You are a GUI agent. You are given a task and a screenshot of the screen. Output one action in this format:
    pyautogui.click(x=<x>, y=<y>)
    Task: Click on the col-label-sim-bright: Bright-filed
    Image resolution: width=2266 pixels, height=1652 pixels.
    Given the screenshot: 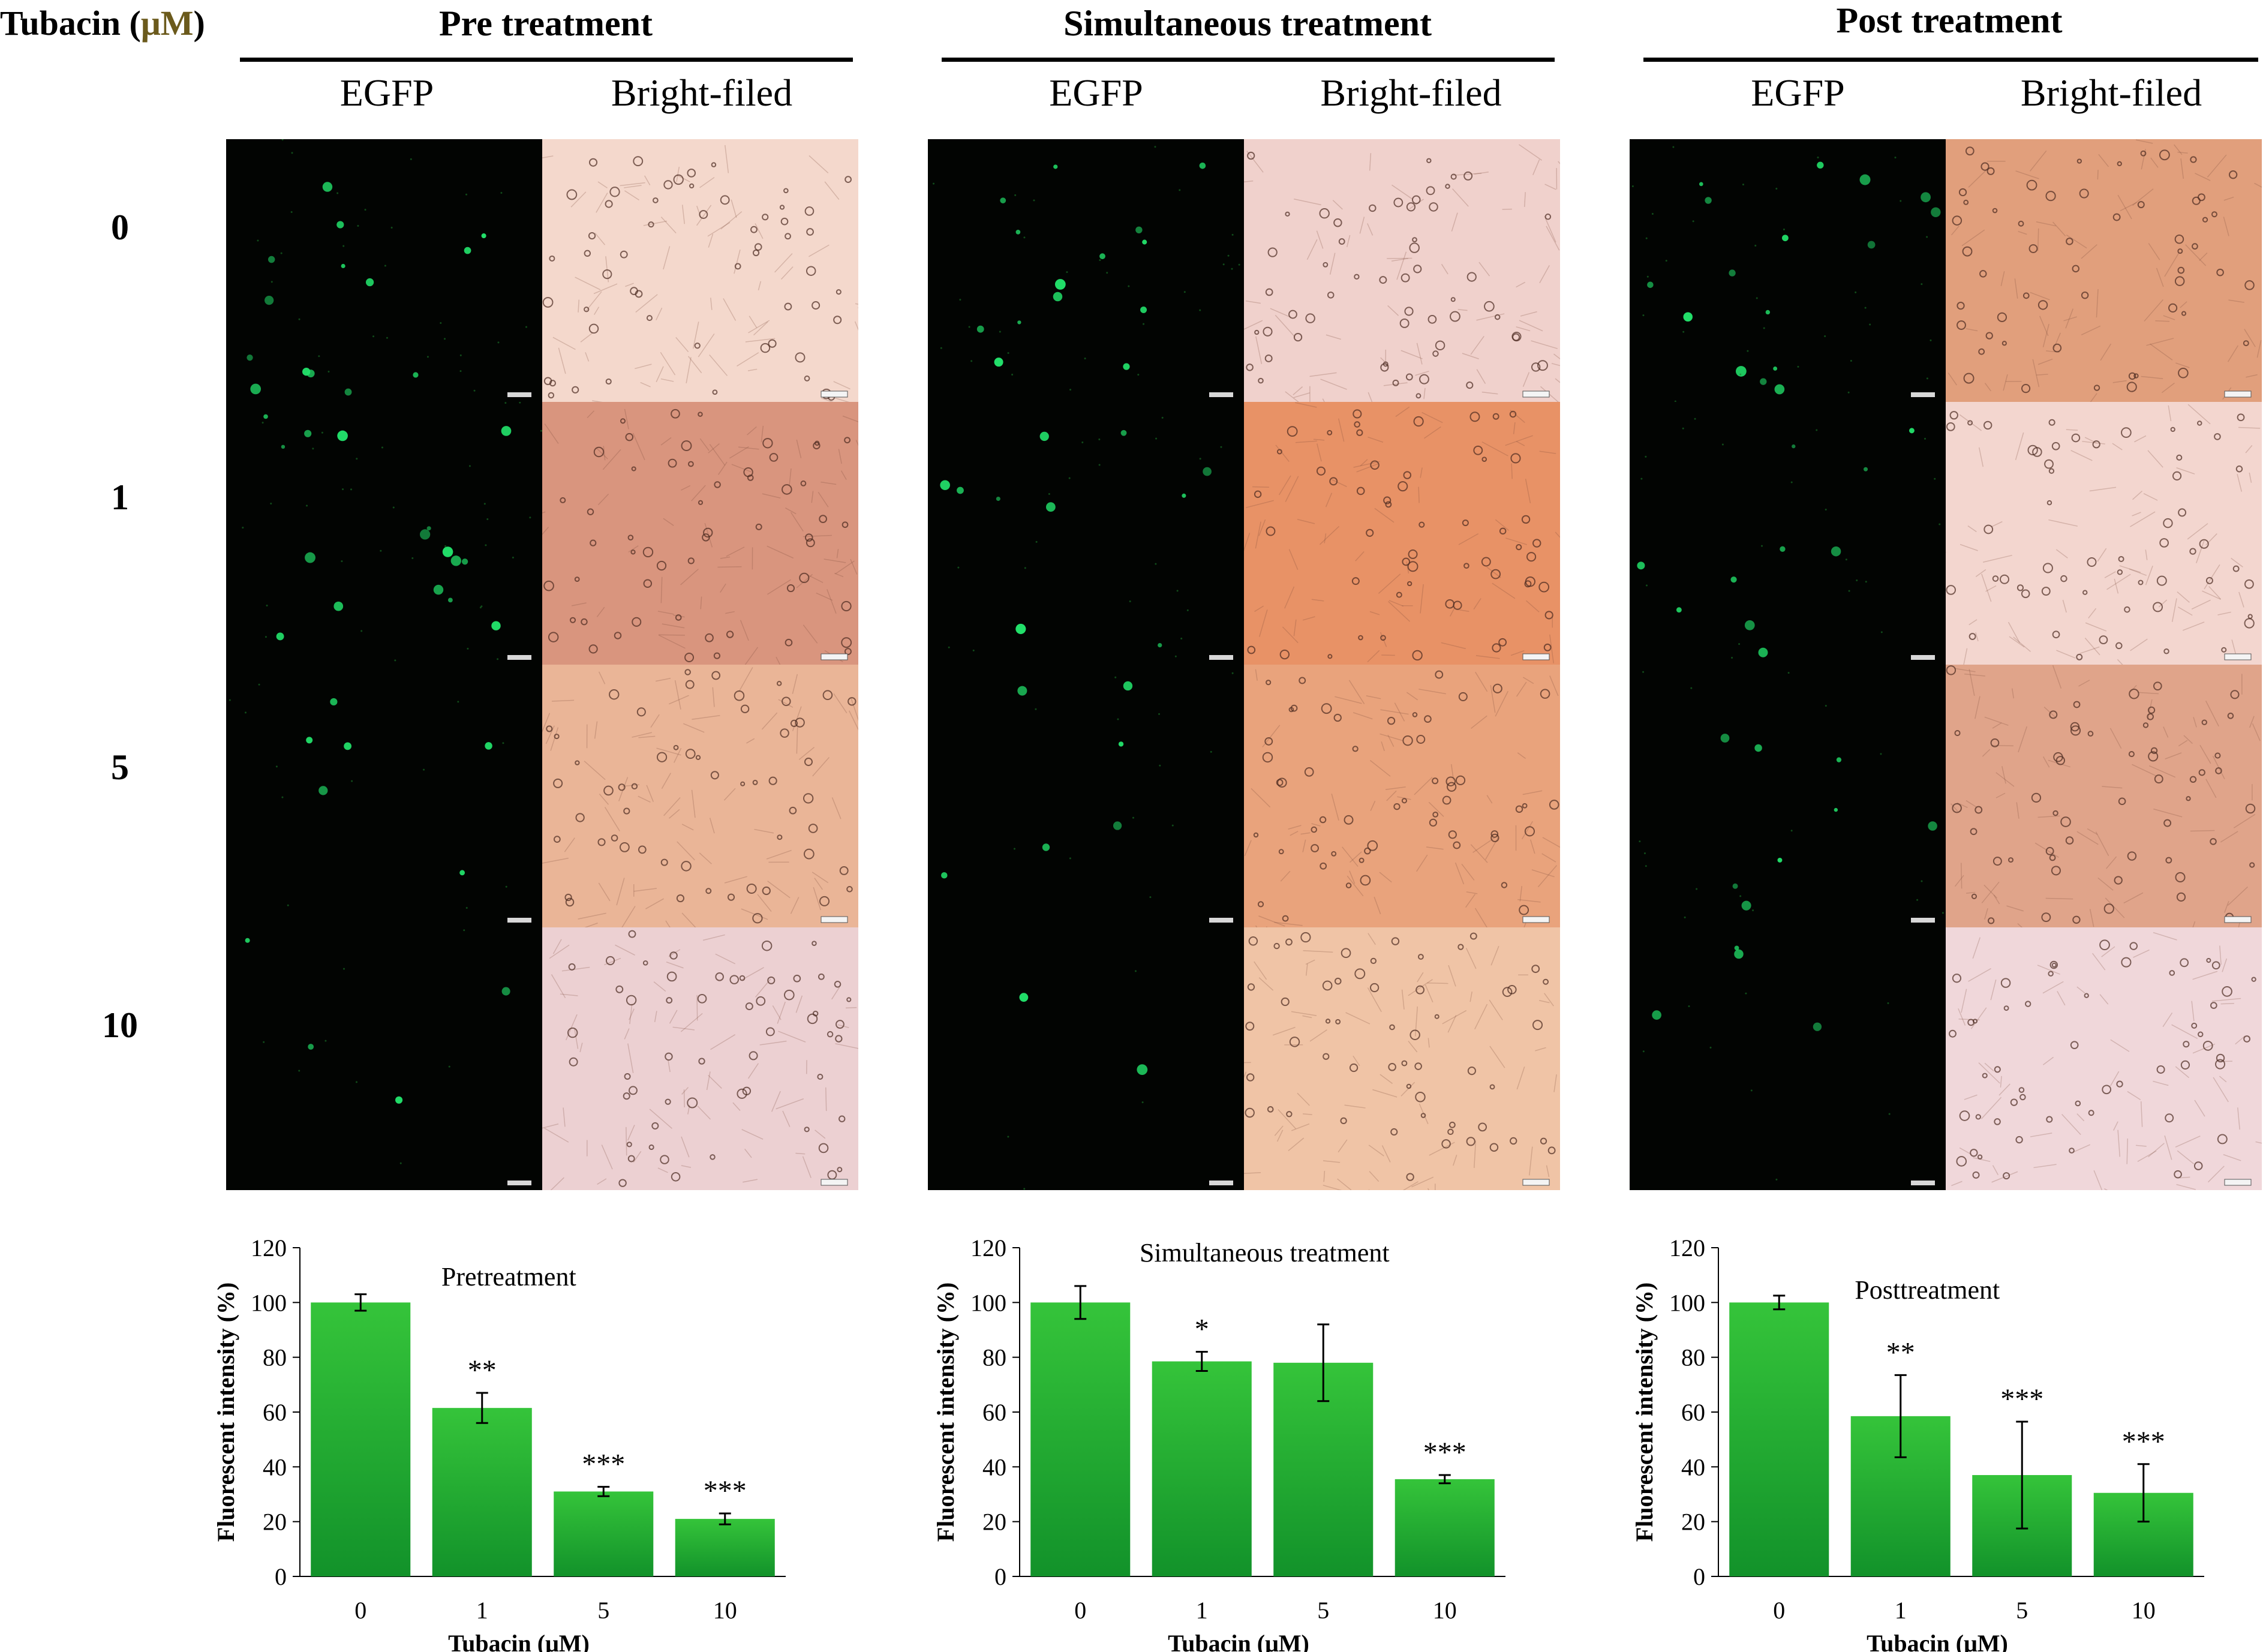 What is the action you would take?
    pyautogui.click(x=1411, y=92)
    